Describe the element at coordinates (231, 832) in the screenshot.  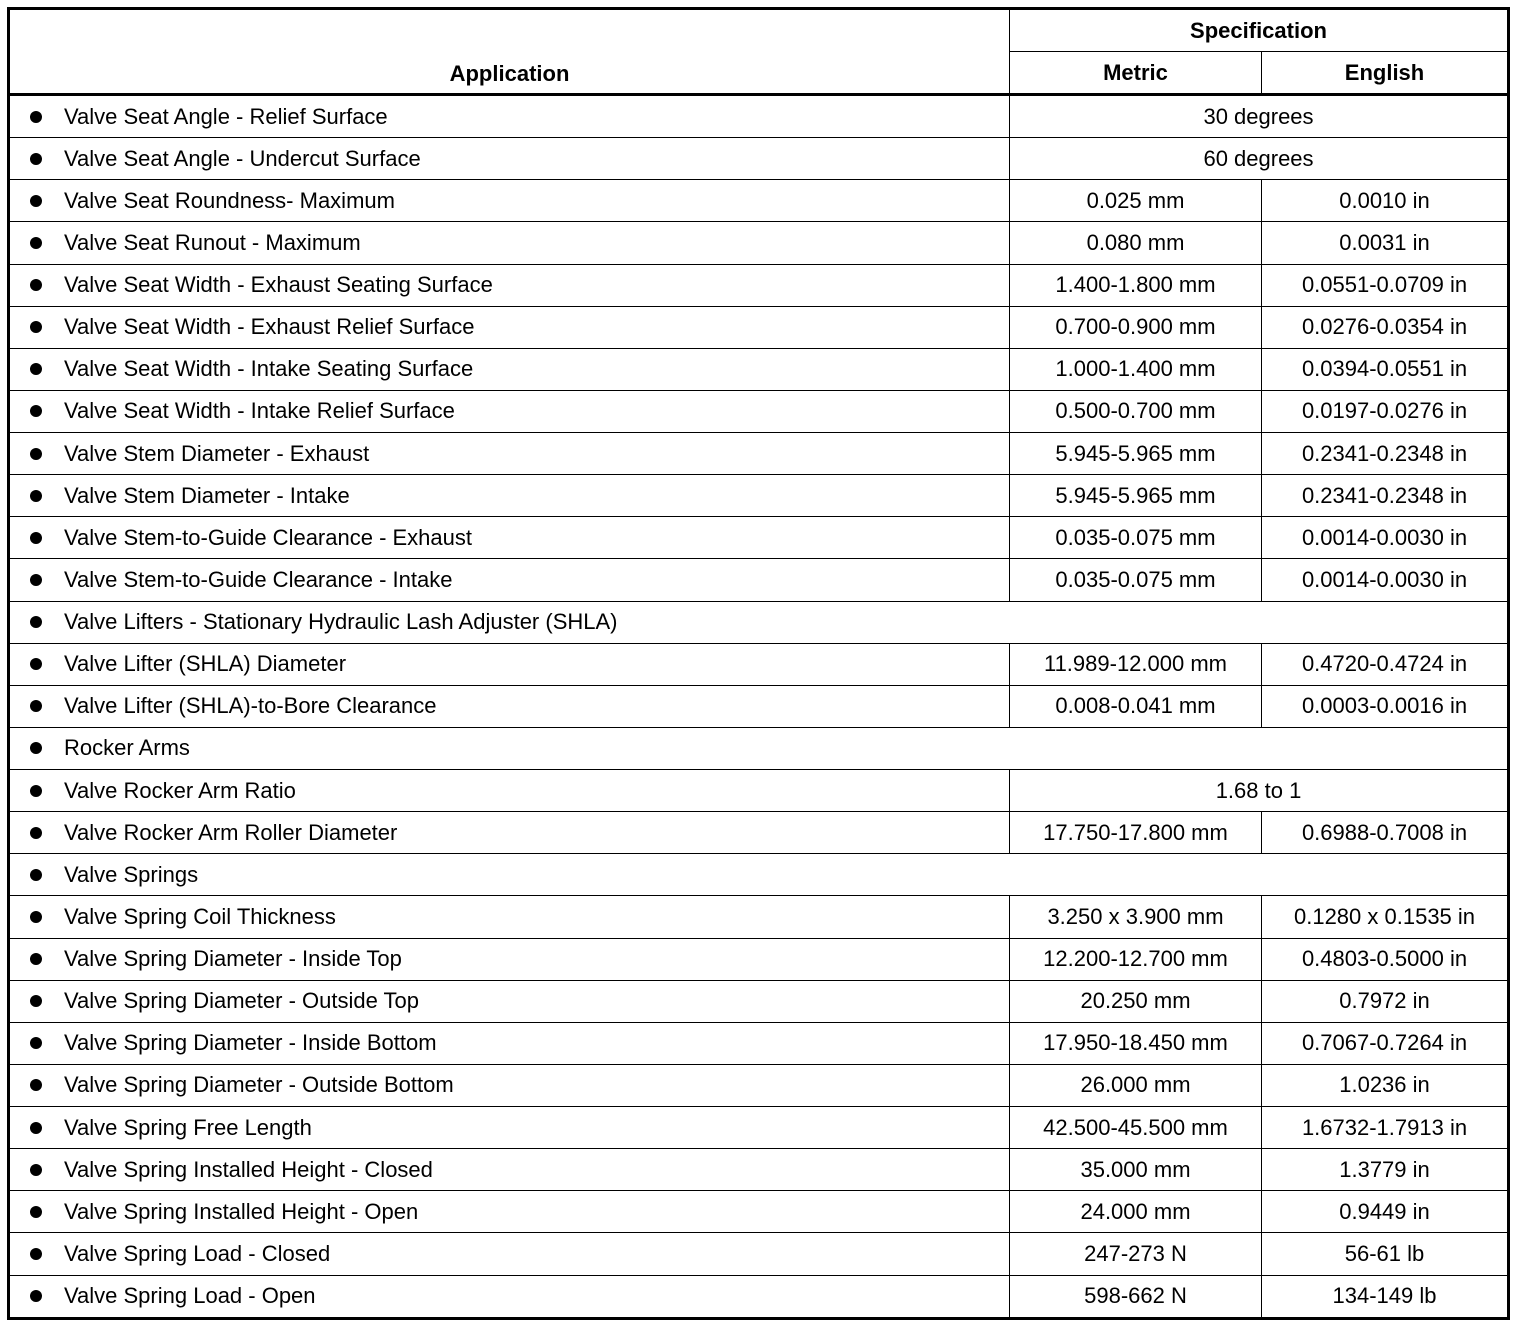
I see `application-label: Valve Rocker Arm Roller Diameter` at that location.